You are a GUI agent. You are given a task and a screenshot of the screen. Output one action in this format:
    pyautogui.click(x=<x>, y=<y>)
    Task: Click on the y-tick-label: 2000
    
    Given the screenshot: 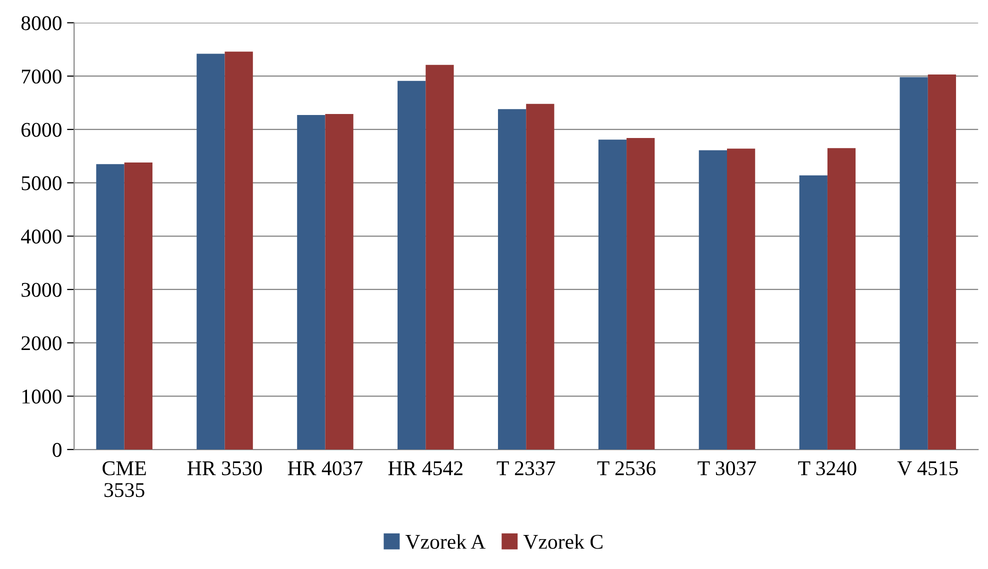 What is the action you would take?
    pyautogui.click(x=42, y=343)
    